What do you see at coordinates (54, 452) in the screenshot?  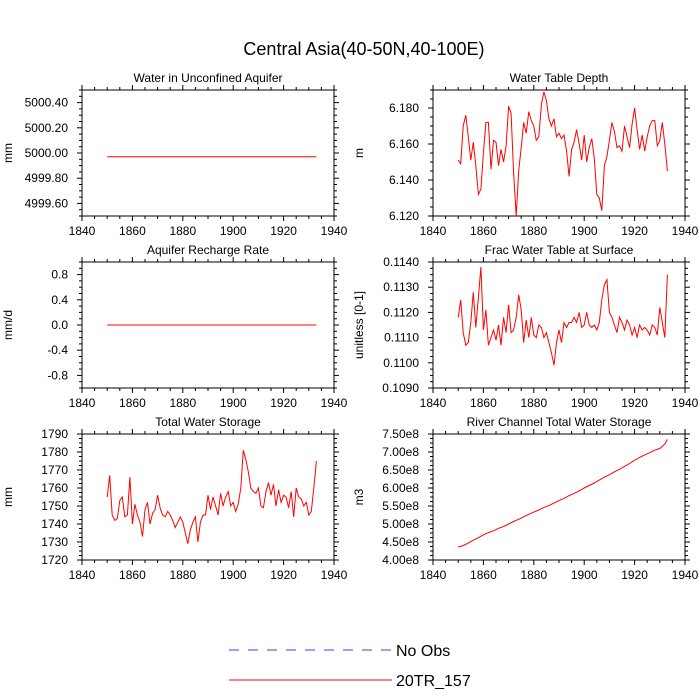 I see `y-tick-label: 1780` at bounding box center [54, 452].